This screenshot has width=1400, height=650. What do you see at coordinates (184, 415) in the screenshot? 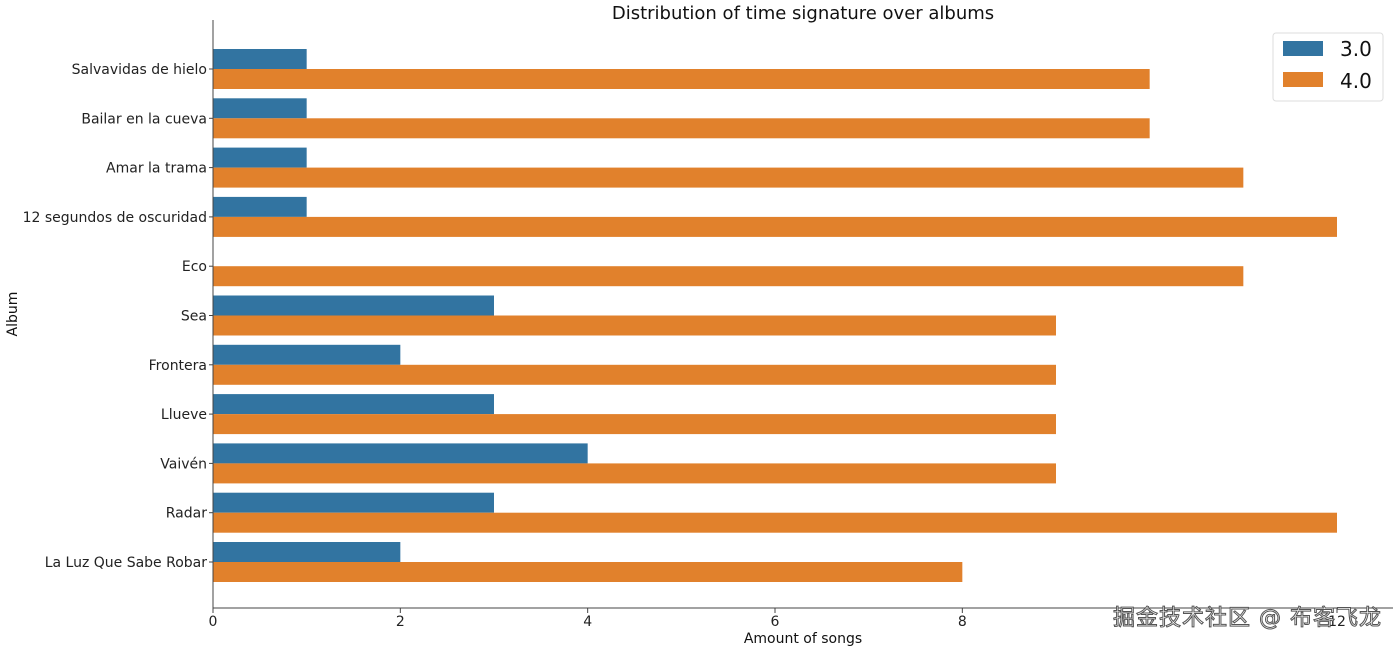
I see `y-tick-label: Llueve` at bounding box center [184, 415].